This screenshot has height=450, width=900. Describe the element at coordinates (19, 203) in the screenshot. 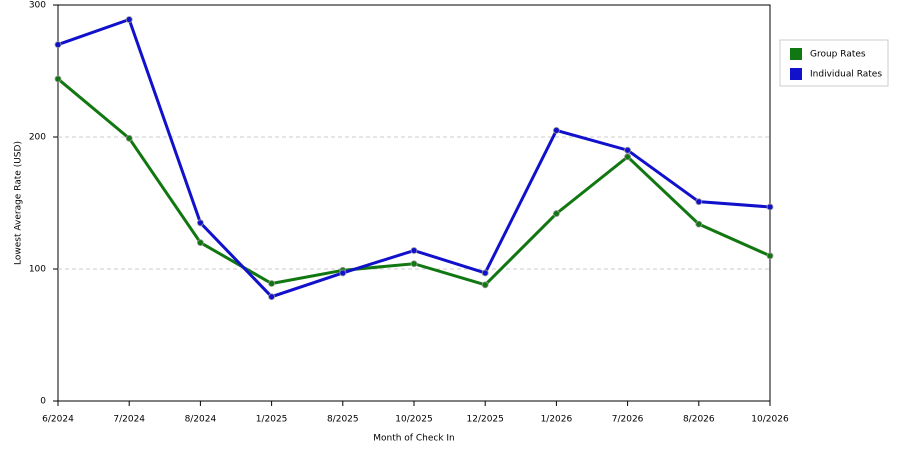

I see `y-axis-label: Lowest Average Rate (USD)` at that location.